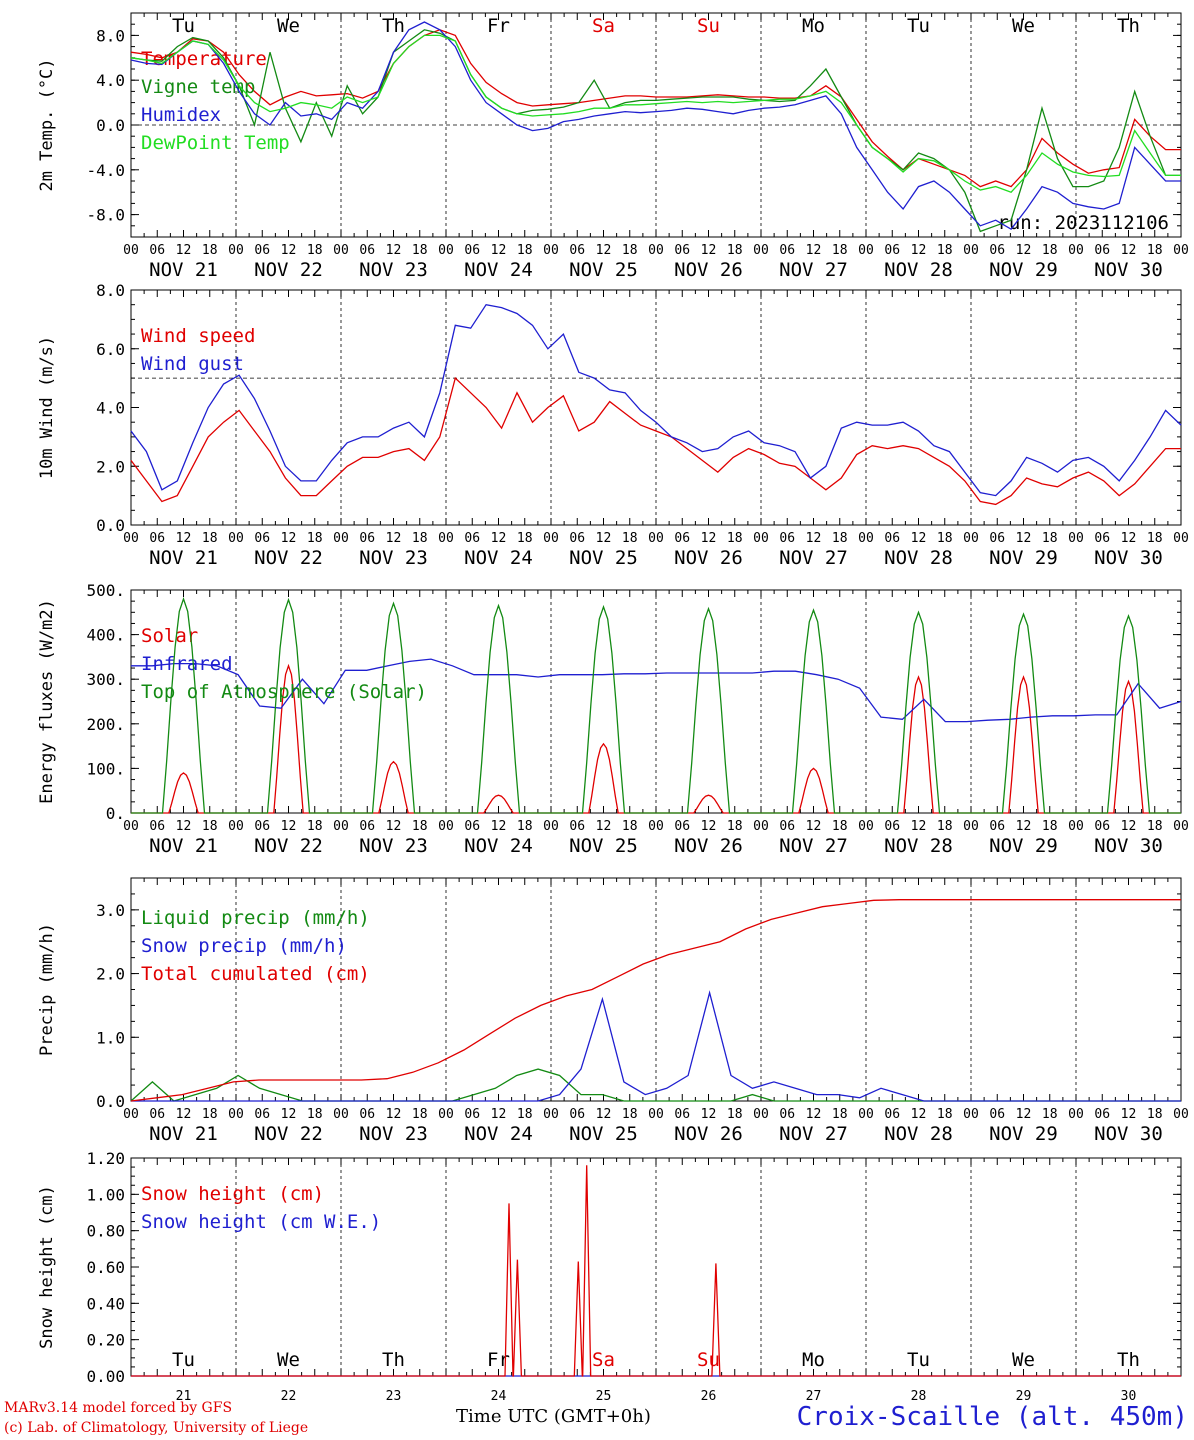 This screenshot has height=1440, width=1194. What do you see at coordinates (1128, 558) in the screenshot?
I see `date-label: NOV 30` at bounding box center [1128, 558].